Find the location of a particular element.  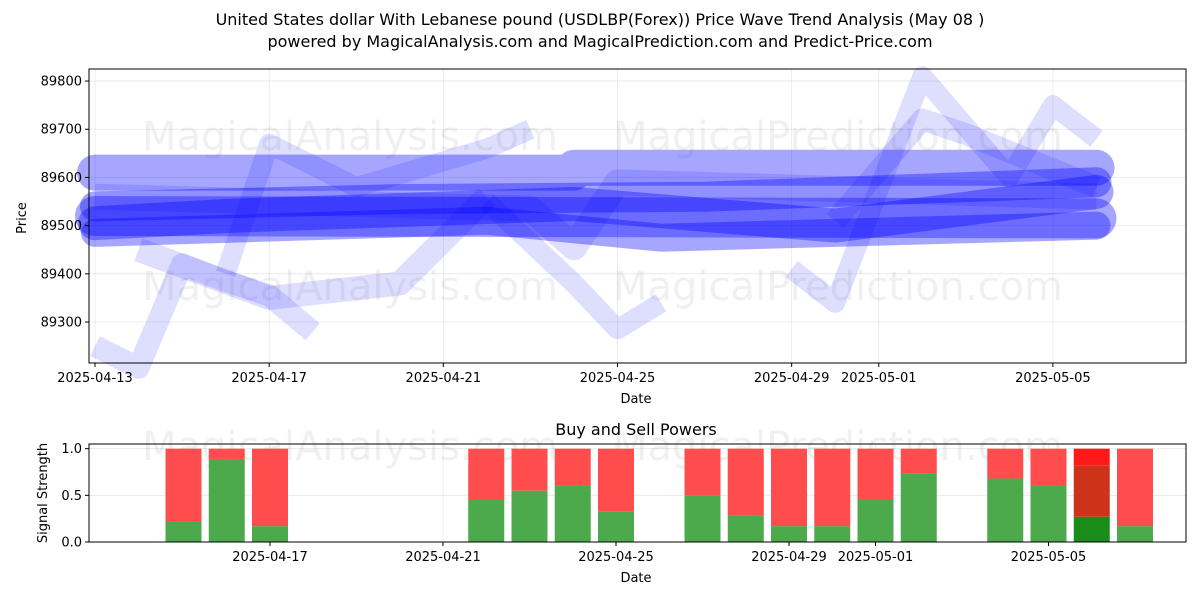

price-x-tick-label: 2025-05-01 is located at coordinates (879, 378).